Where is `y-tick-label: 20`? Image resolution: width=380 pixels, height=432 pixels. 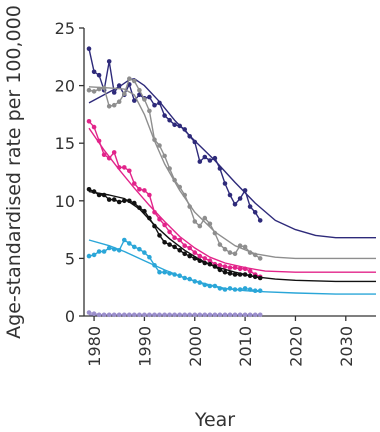 y-tick-label: 20 is located at coordinates (65, 86).